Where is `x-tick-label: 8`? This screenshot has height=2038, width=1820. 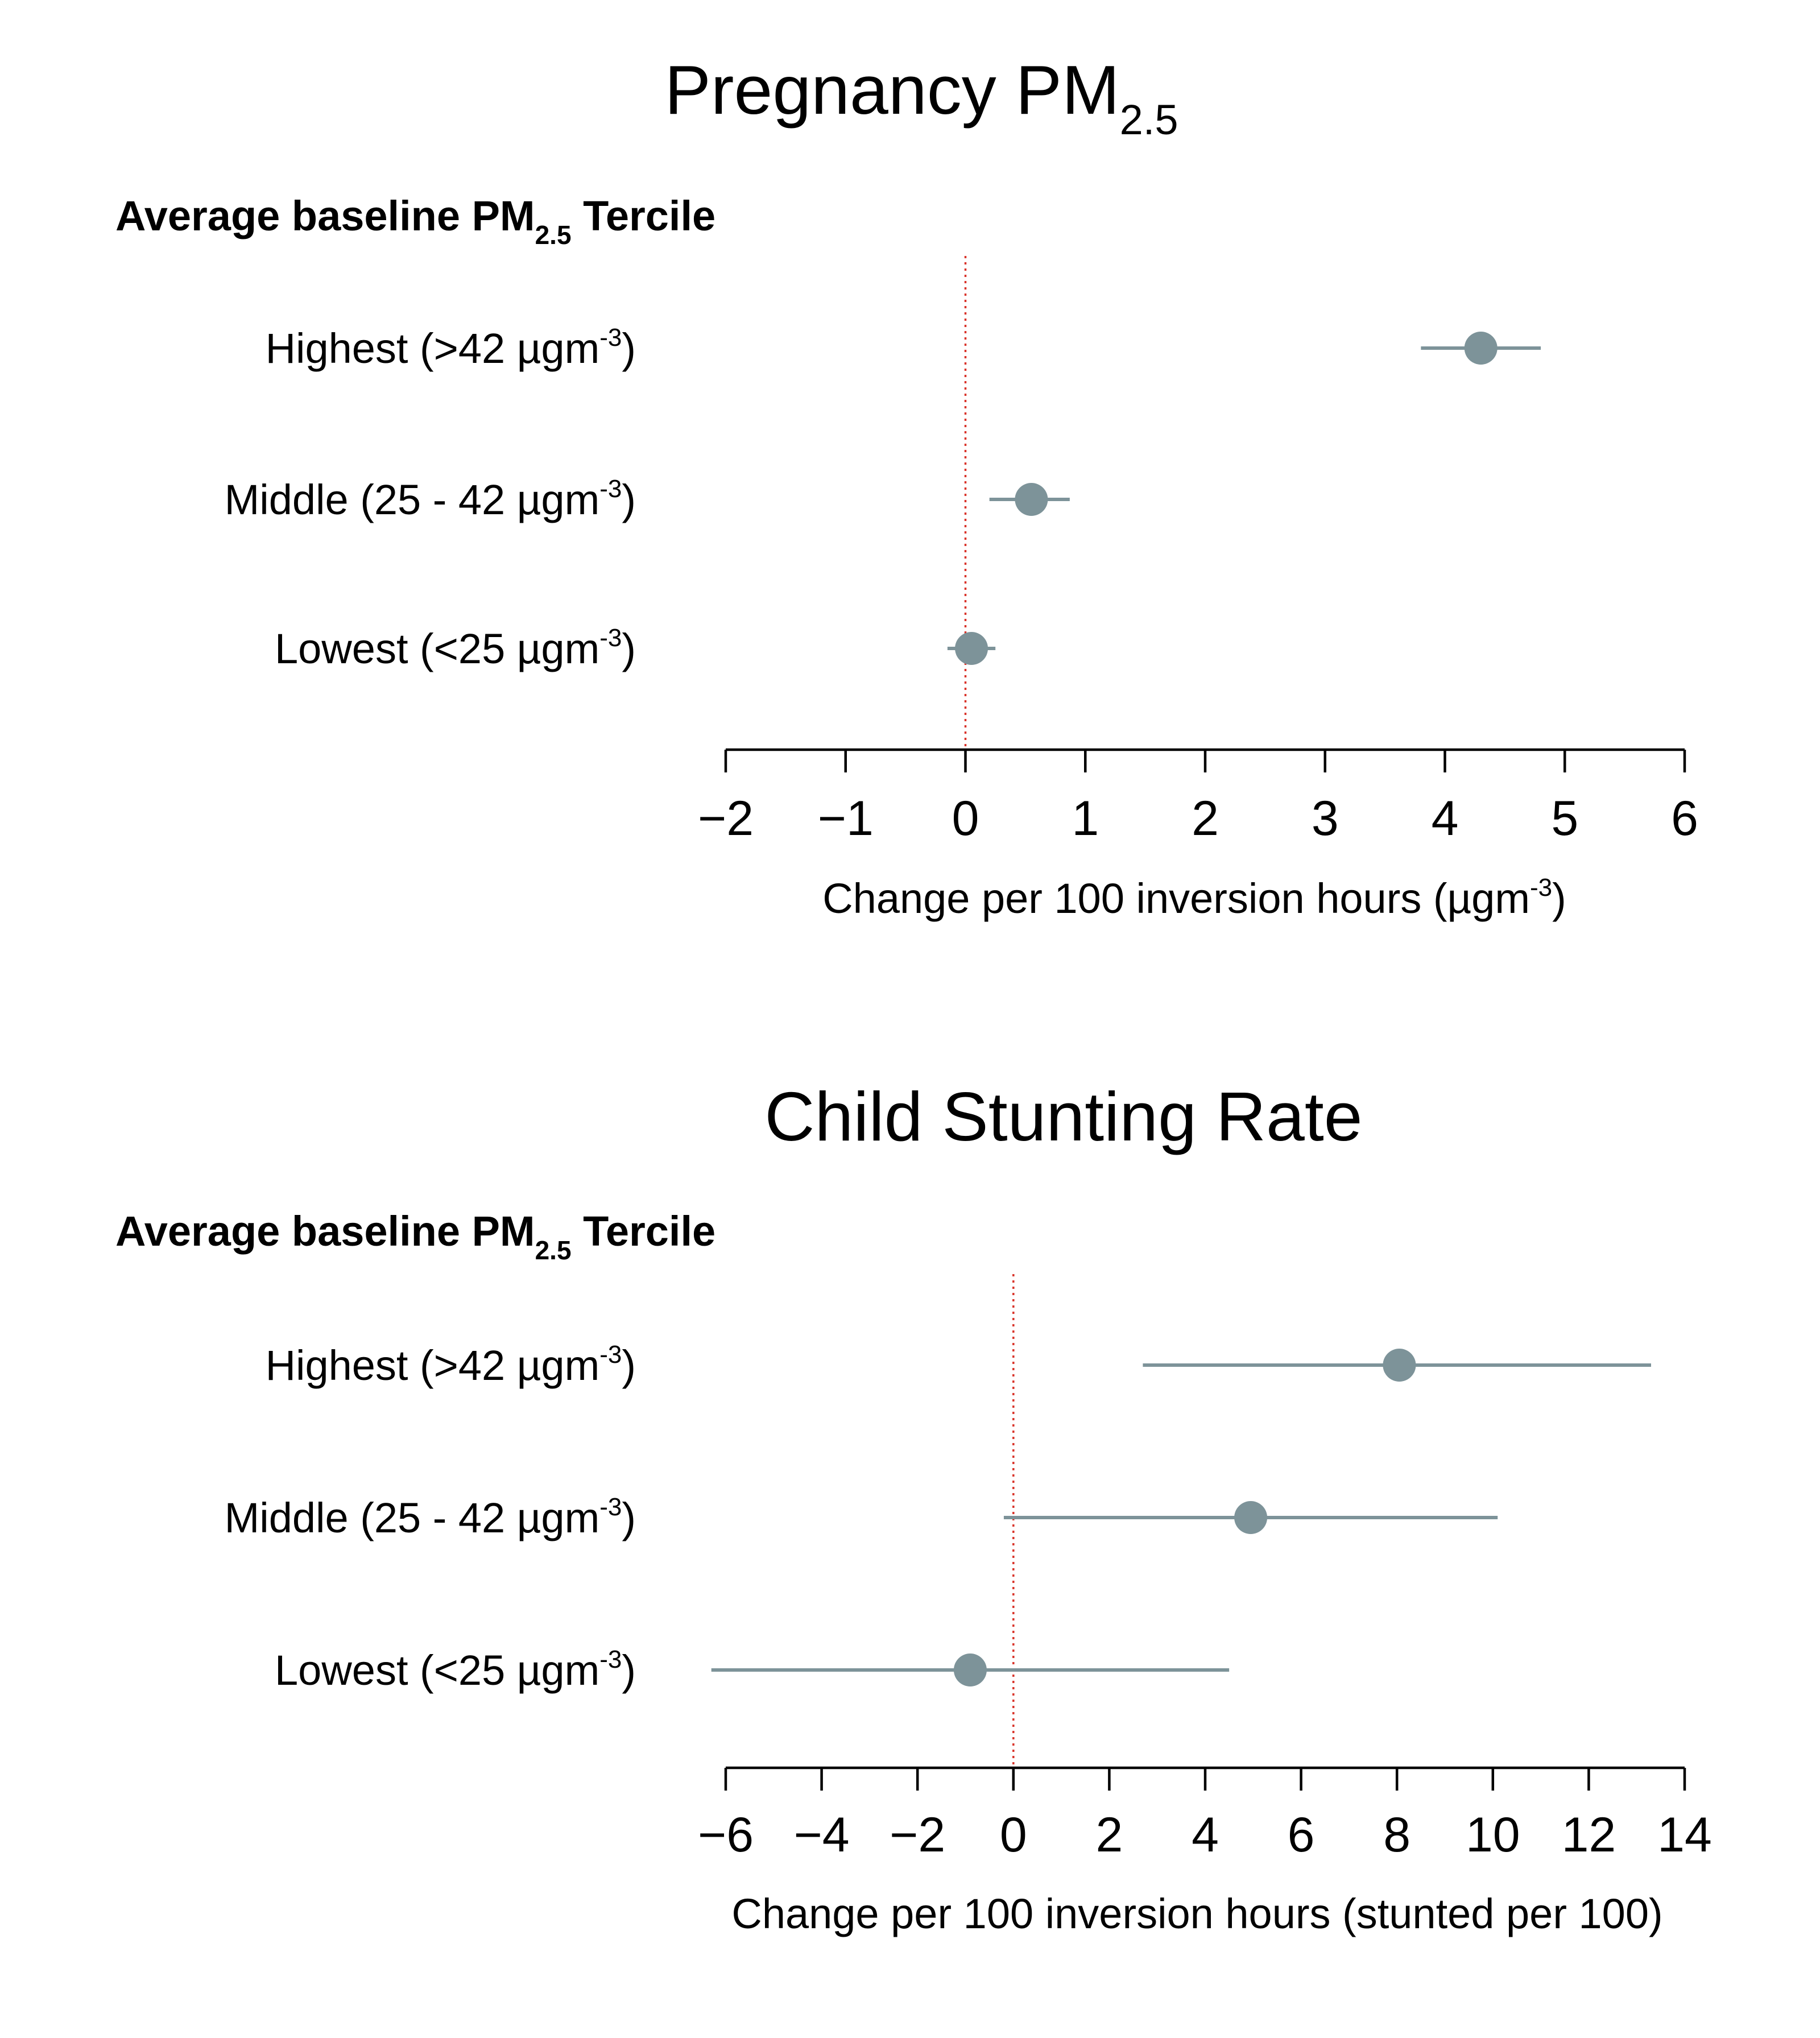 x-tick-label: 8 is located at coordinates (1396, 1835).